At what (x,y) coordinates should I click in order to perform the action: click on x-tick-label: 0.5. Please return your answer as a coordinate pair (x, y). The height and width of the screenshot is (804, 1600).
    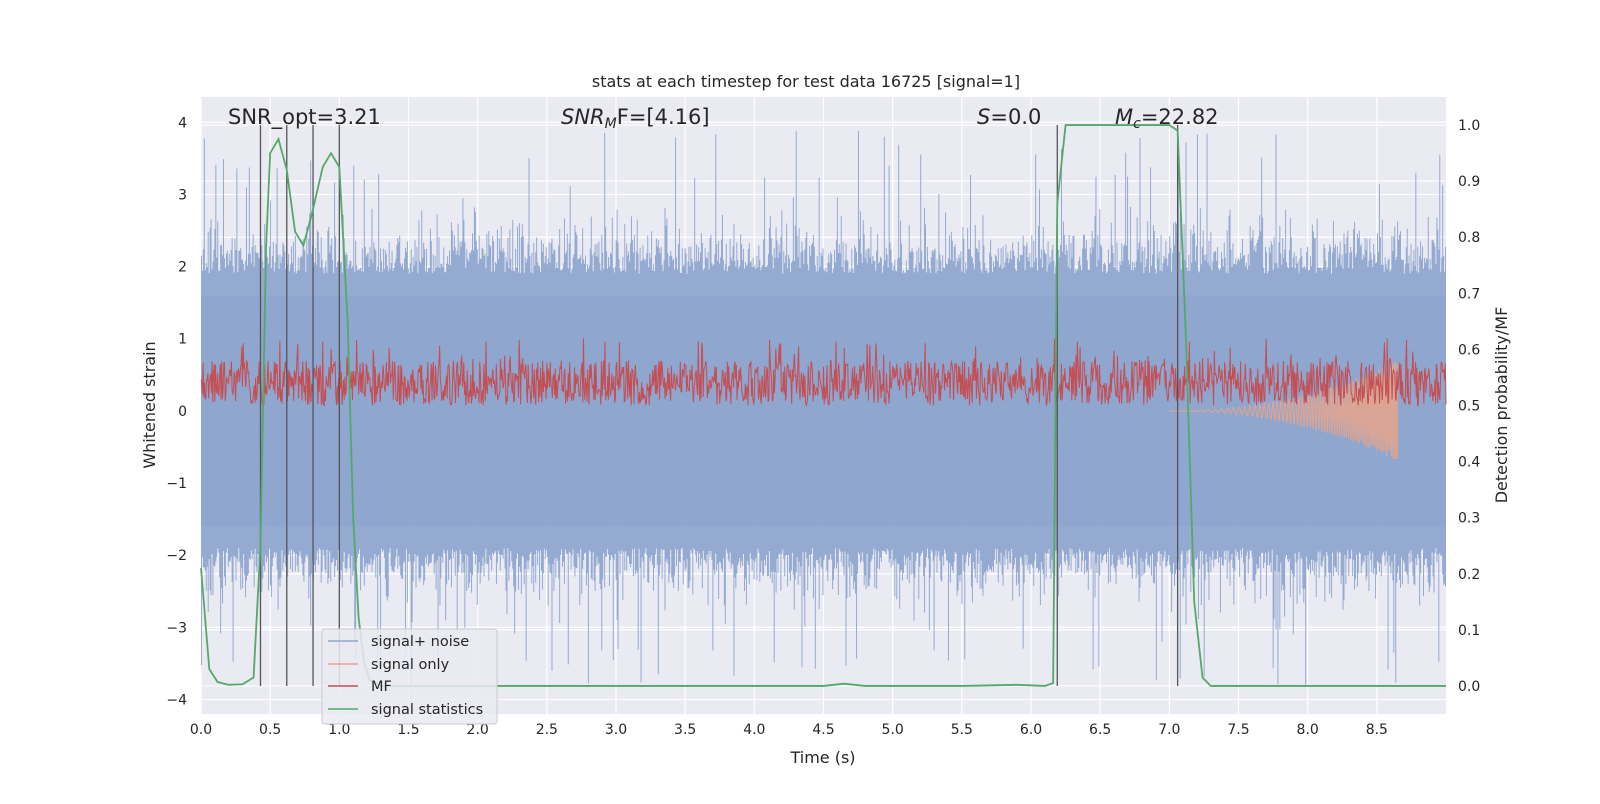
    Looking at the image, I should click on (270, 730).